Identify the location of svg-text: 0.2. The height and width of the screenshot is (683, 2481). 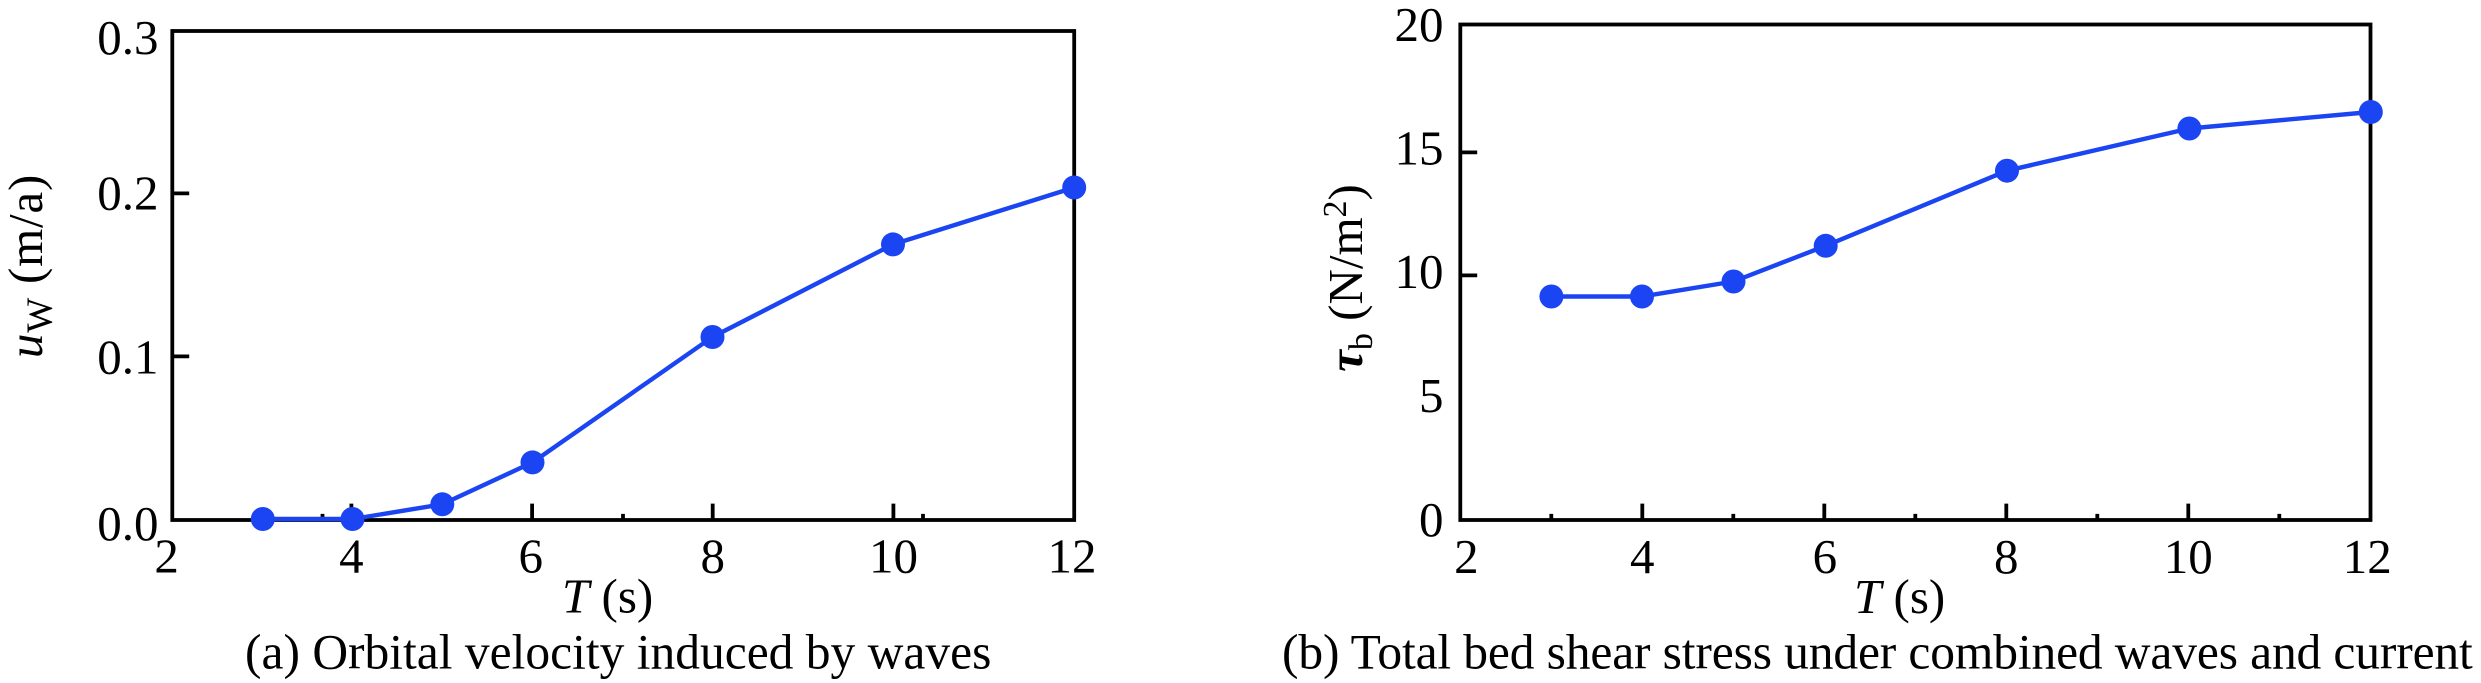
(127, 193).